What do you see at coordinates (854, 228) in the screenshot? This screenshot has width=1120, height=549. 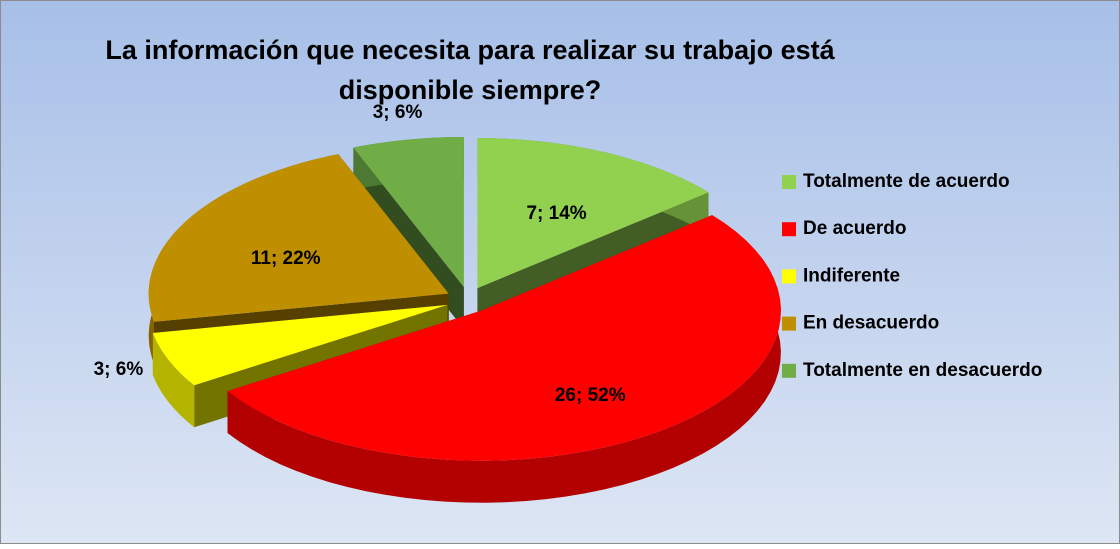 I see `legend-label: De acuerdo` at bounding box center [854, 228].